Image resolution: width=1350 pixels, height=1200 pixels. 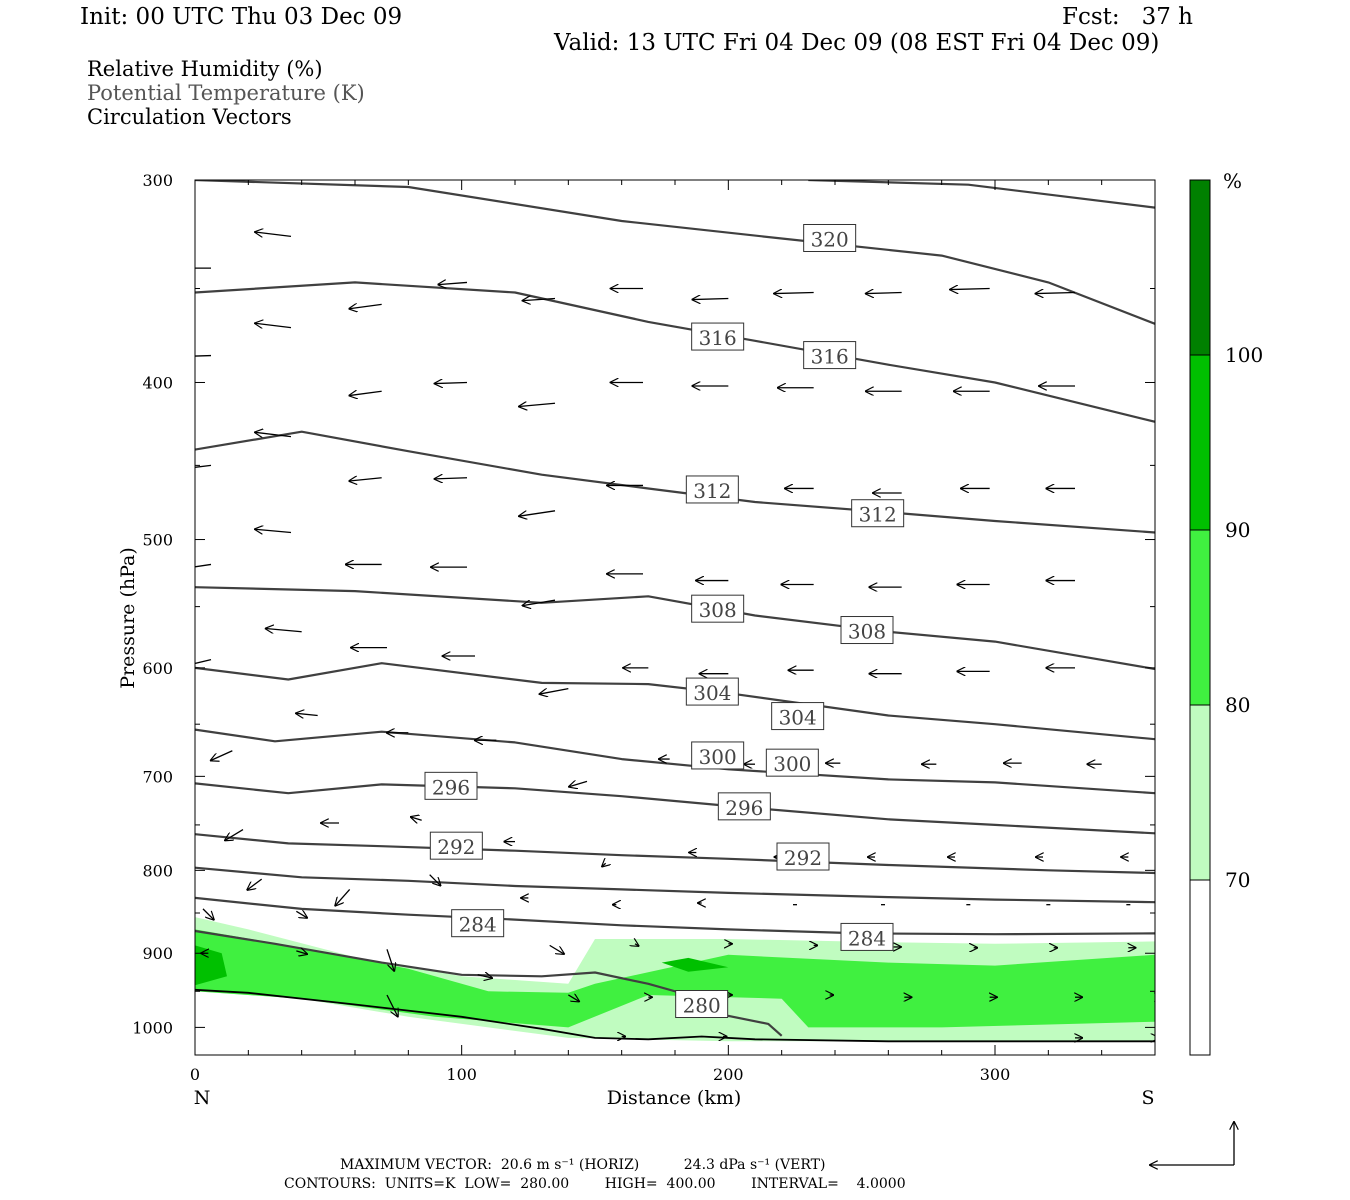 I want to click on field-title-theta: Potential Temperature (K), so click(x=226, y=93).